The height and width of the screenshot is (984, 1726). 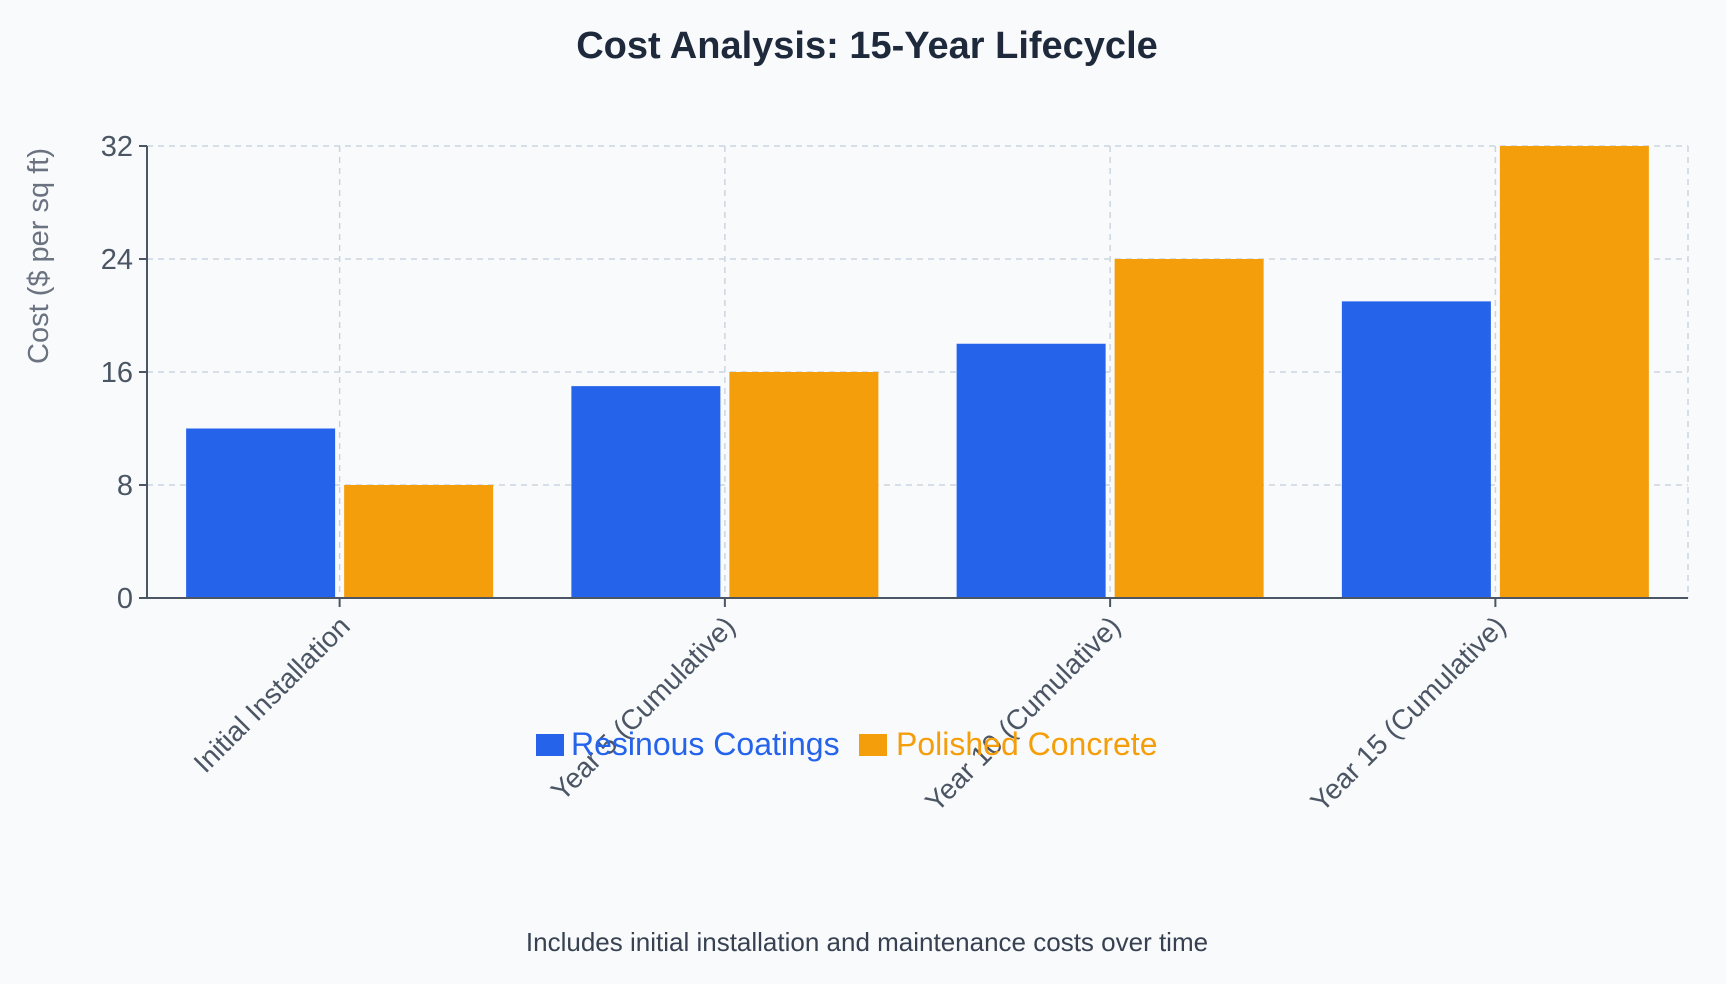 I want to click on y-axis-label: Cost ($ per sq ft), so click(x=39, y=256).